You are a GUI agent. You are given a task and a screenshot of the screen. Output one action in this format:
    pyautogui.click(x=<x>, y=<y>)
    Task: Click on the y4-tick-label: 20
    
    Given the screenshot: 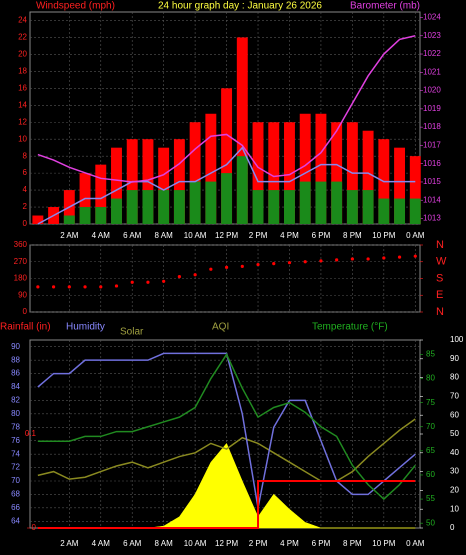 What is the action you would take?
    pyautogui.click(x=454, y=490)
    